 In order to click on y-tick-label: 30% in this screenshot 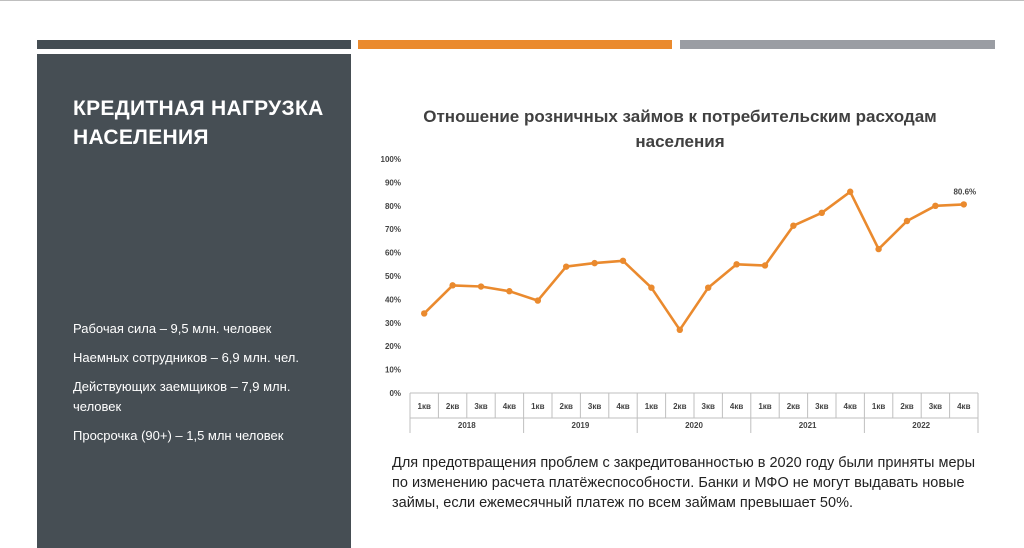, I will do `click(393, 323)`.